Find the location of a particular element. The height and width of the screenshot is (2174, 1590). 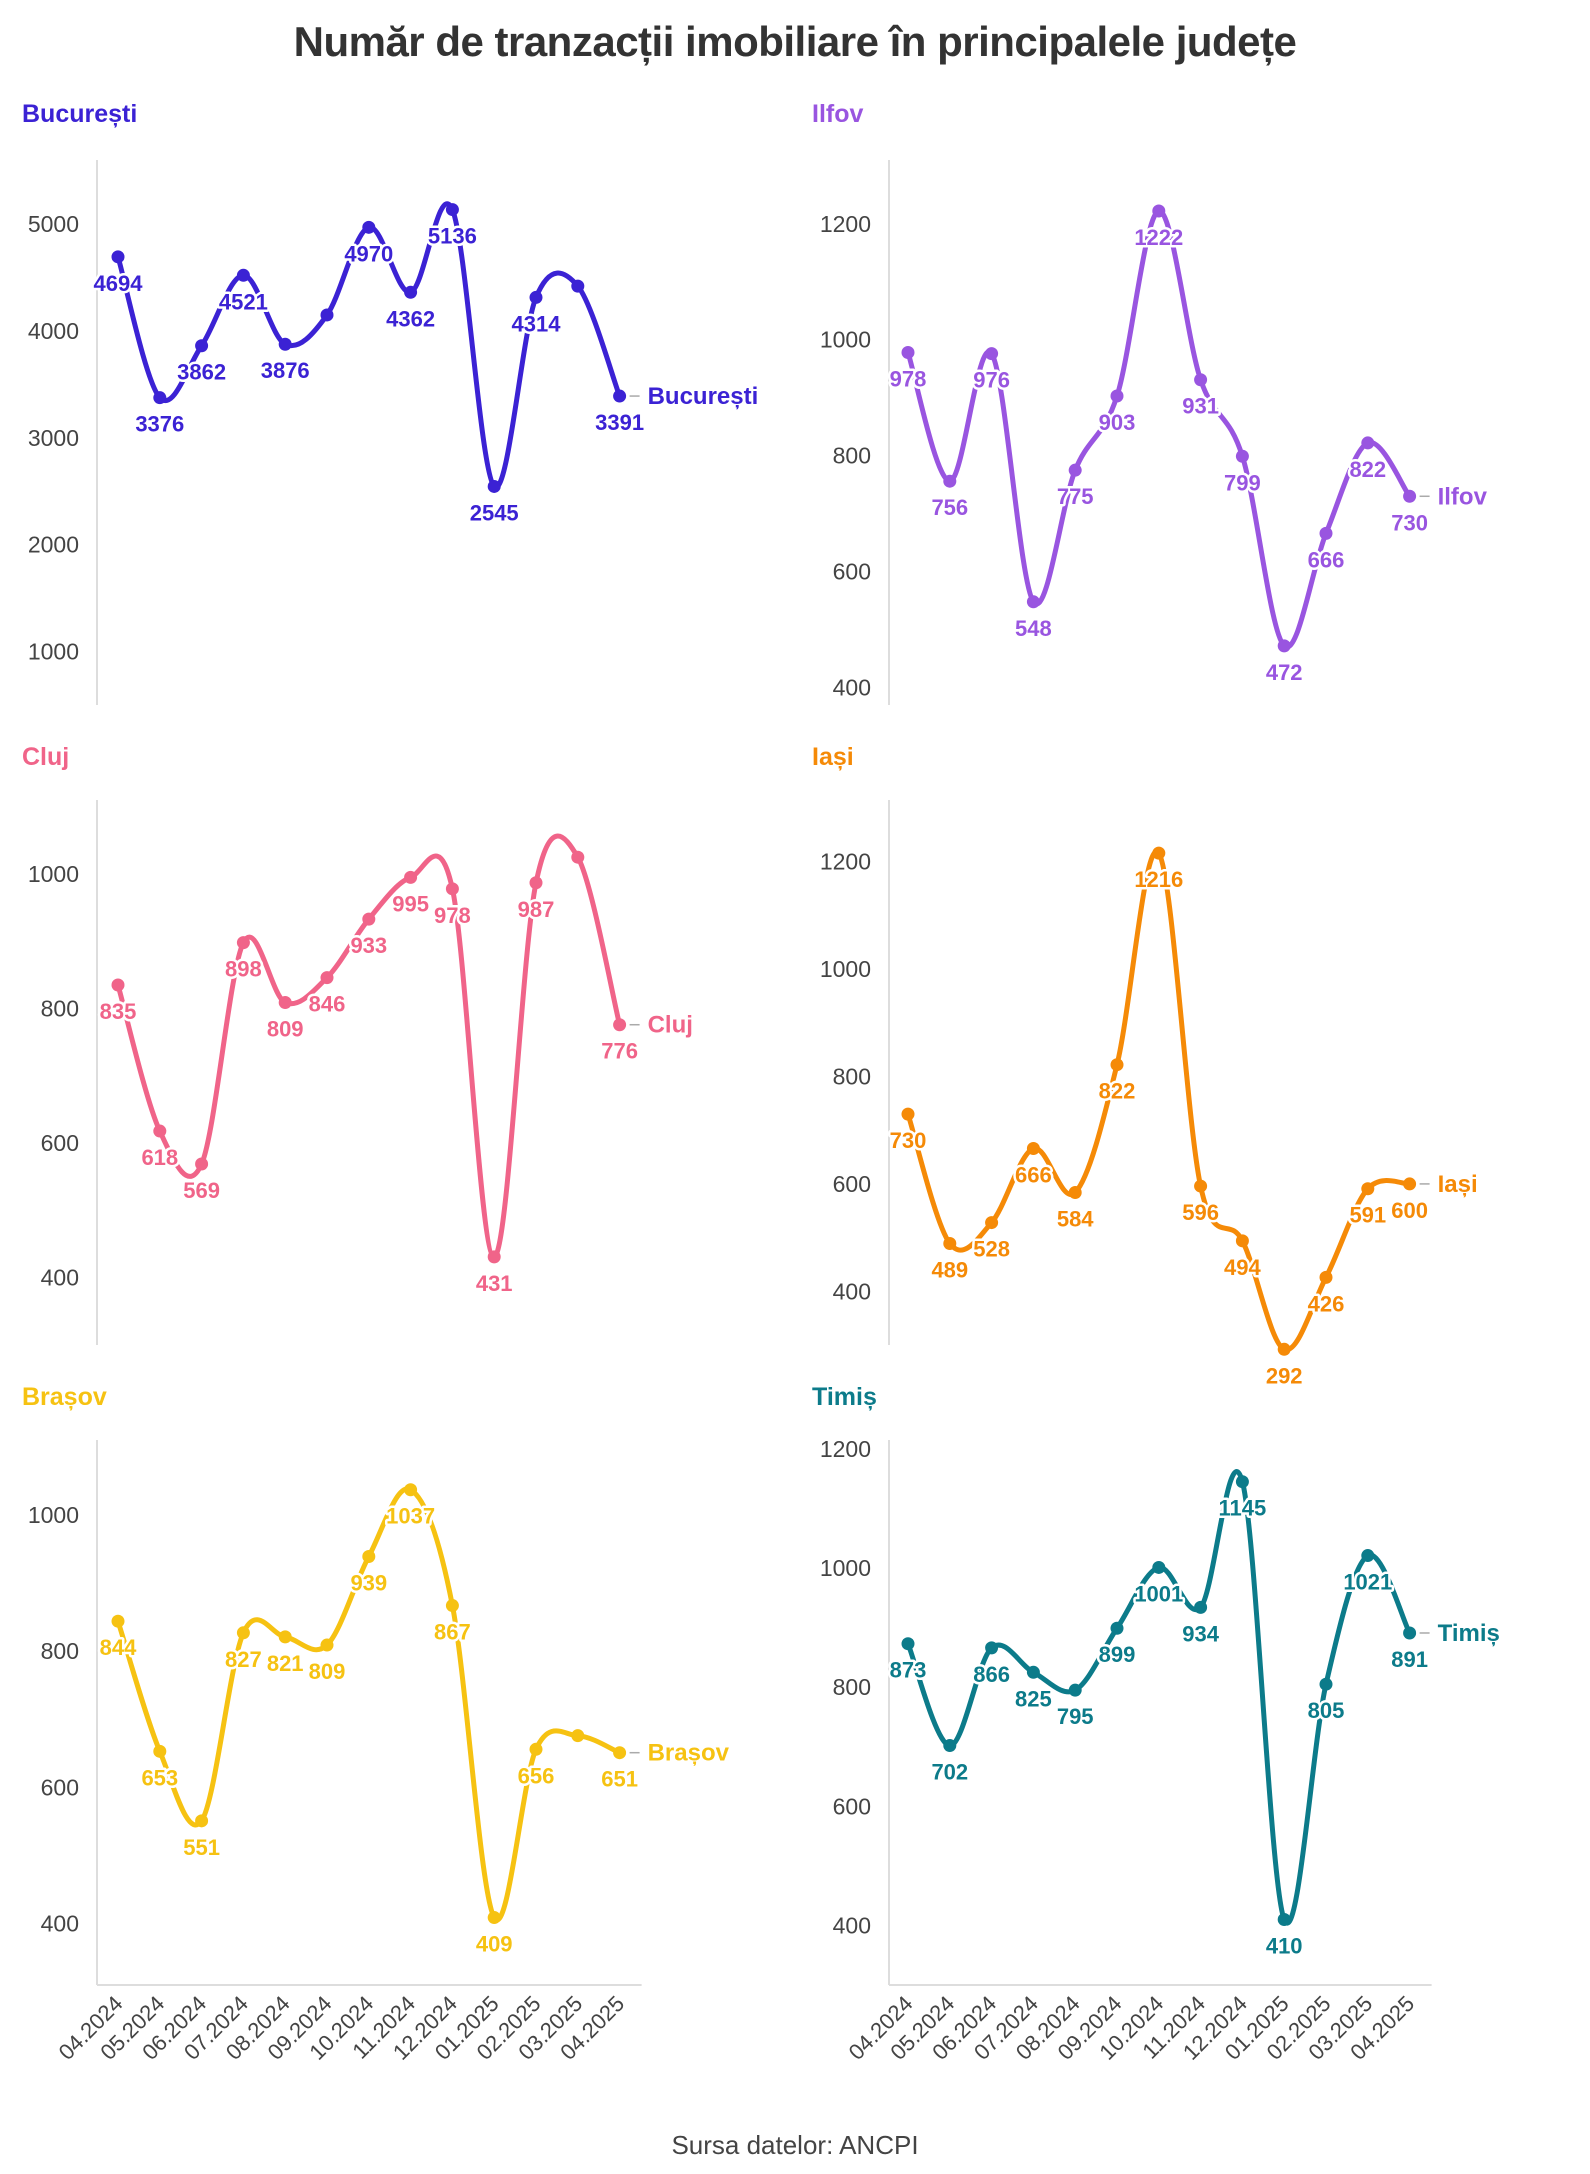

data-label-halo: 494 is located at coordinates (1242, 1267).